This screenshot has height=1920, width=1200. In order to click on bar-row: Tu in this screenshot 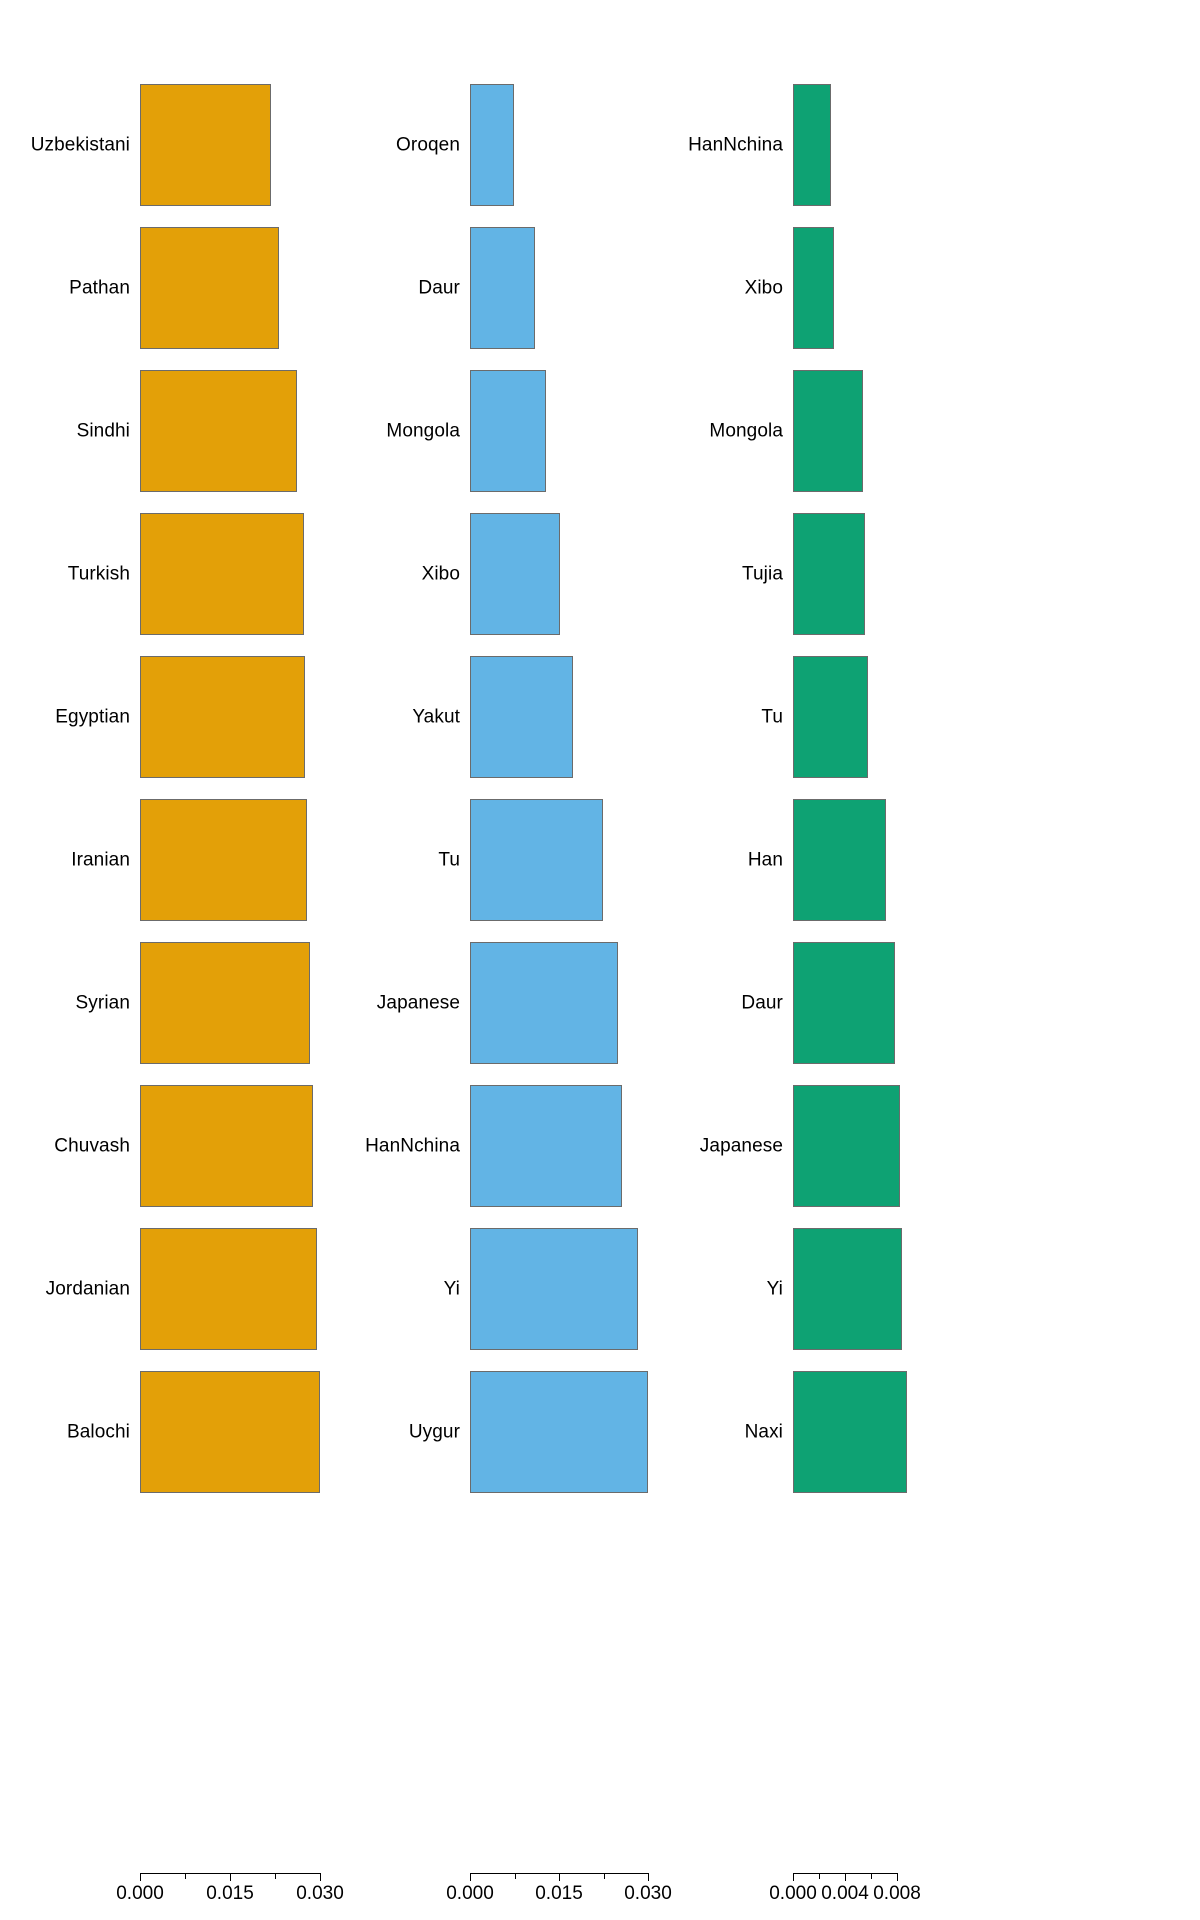, I will do `click(565, 860)`.